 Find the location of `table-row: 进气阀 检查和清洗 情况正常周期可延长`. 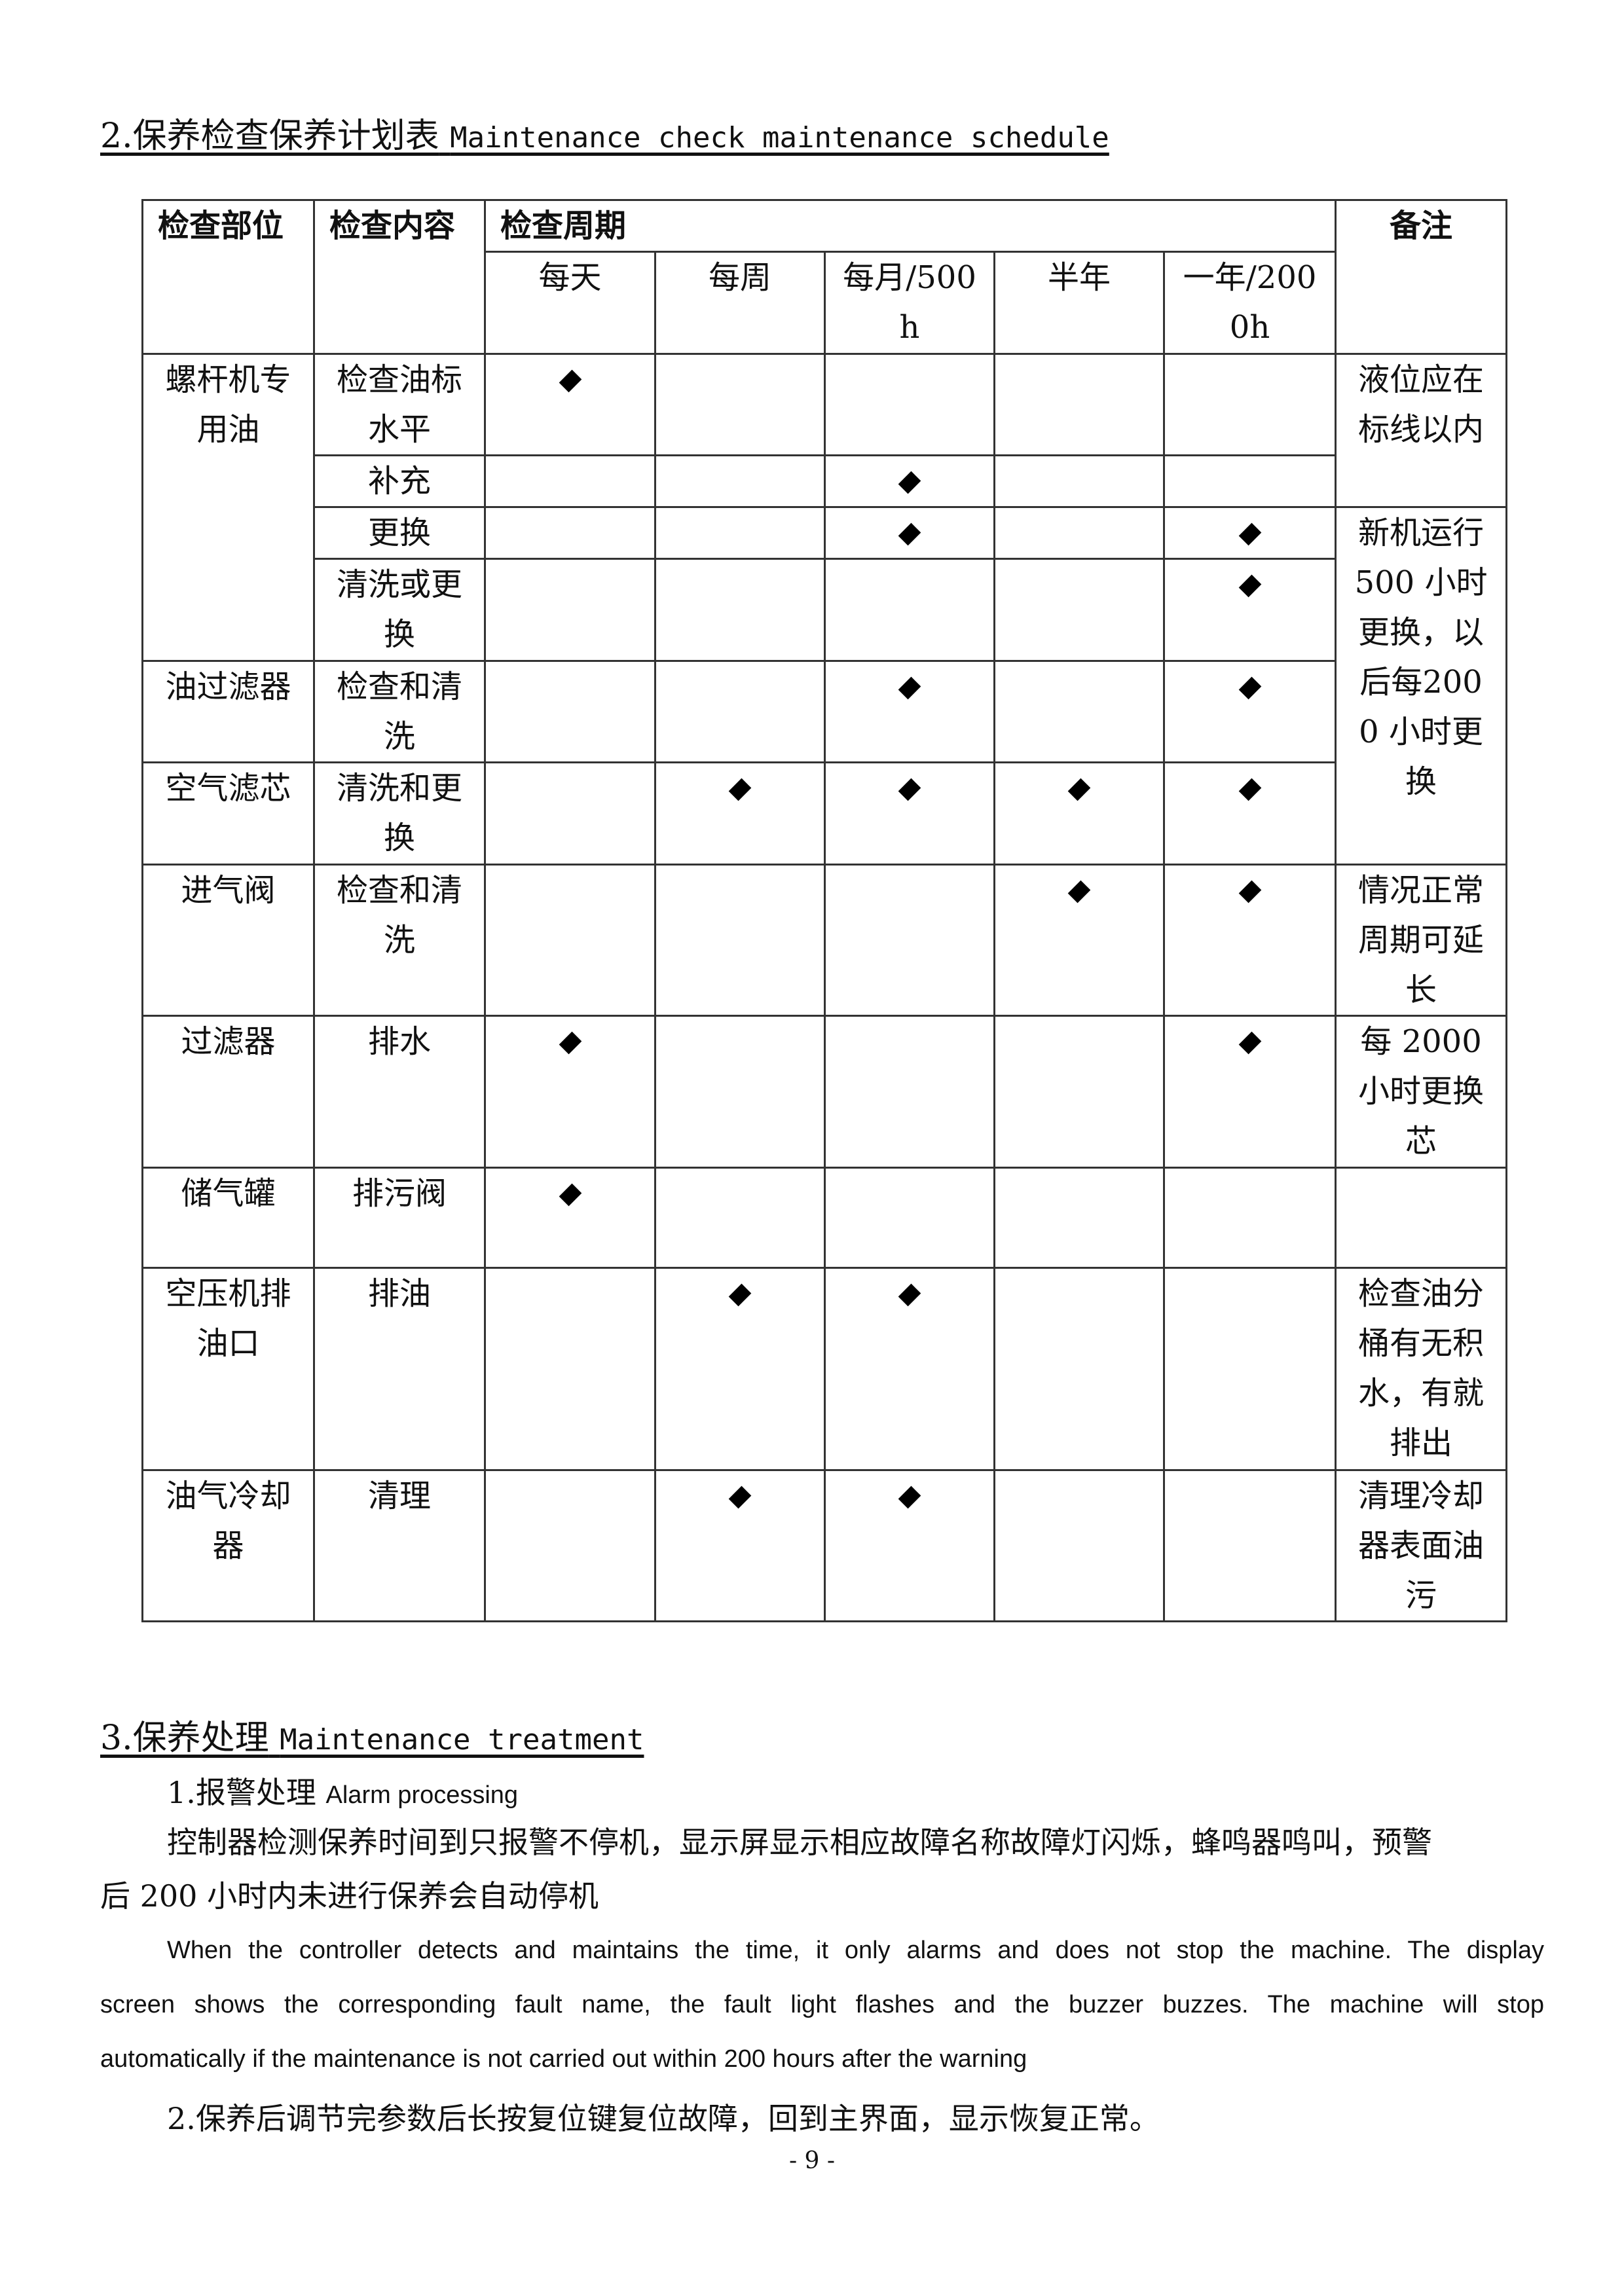

table-row: 进气阀 检查和清洗 情况正常周期可延长 is located at coordinates (882, 940).